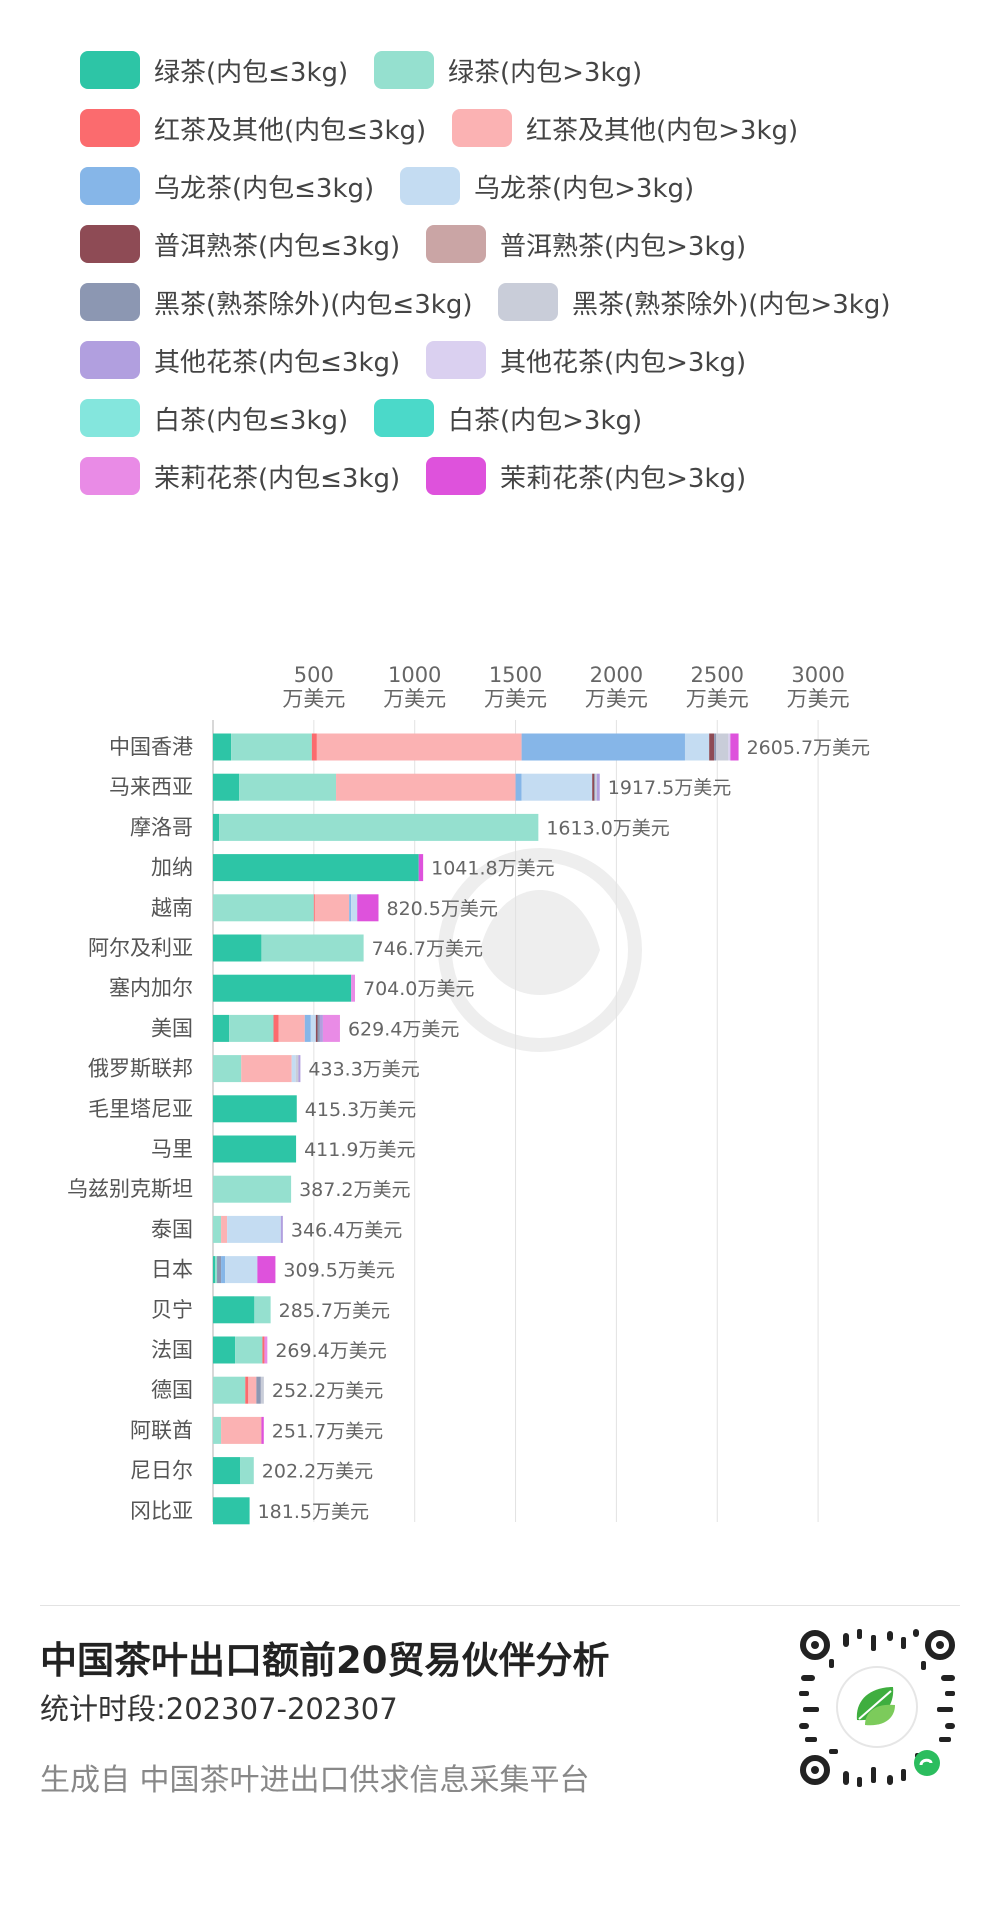 The image size is (1000, 1906). What do you see at coordinates (253, 128) in the screenshot?
I see `legend-item: 红茶及其他(内包≤3kg)` at bounding box center [253, 128].